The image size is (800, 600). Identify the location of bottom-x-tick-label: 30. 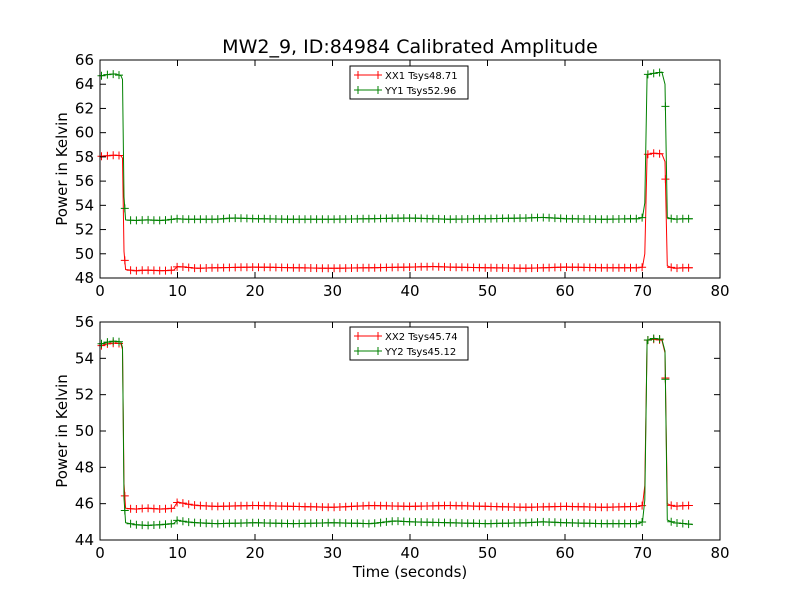
(332, 553).